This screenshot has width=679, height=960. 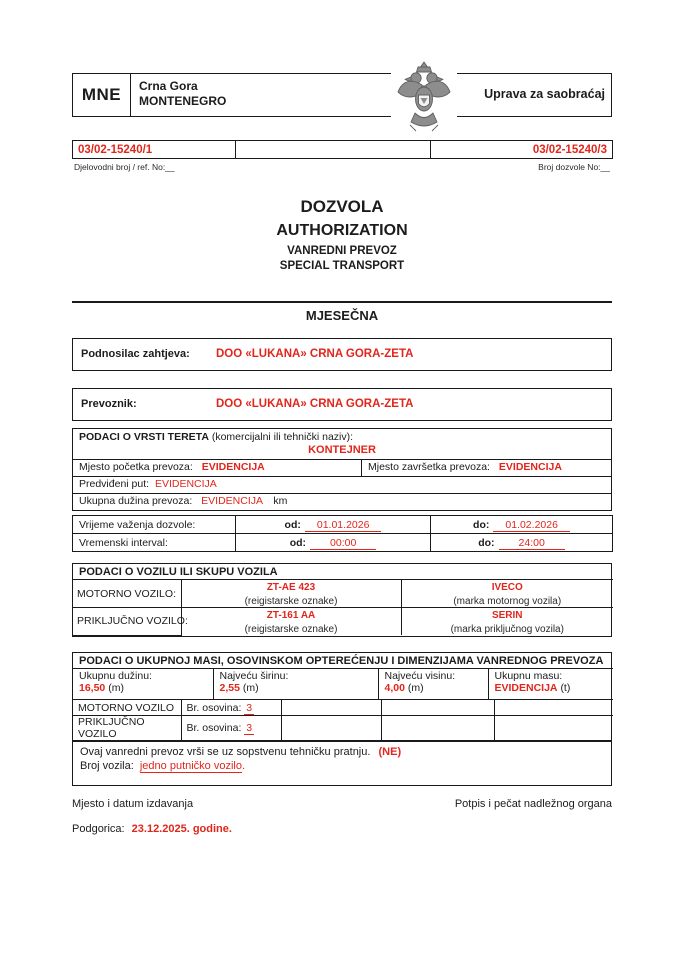 I want to click on trailer-vehicle-label: PRIKLJUČNO VOZILO:, so click(x=130, y=621).